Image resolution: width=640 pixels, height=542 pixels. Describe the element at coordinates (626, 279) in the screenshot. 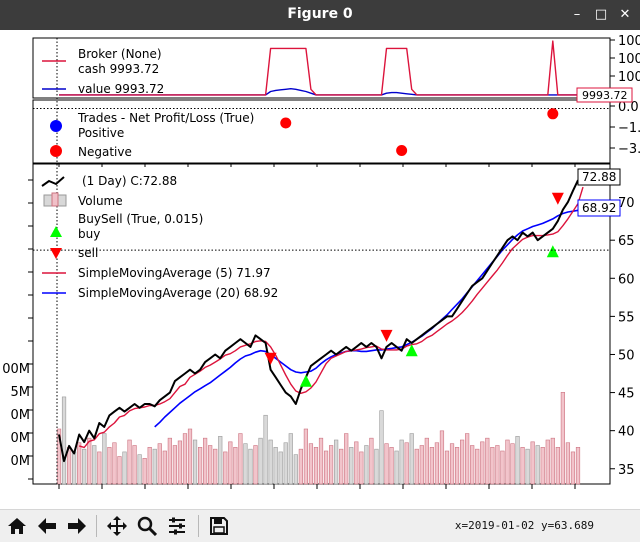

I see `y-tick-label: 60` at that location.